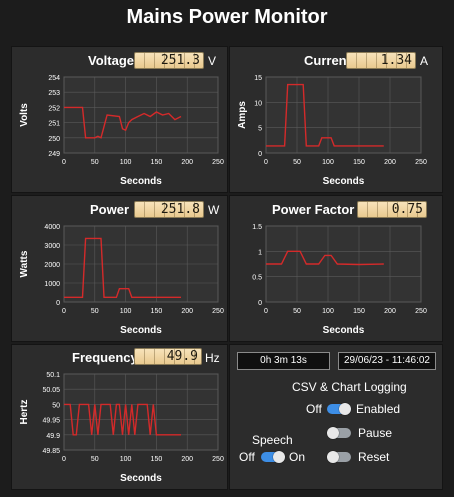  I want to click on y-tick-label: 49.9, so click(53, 436).